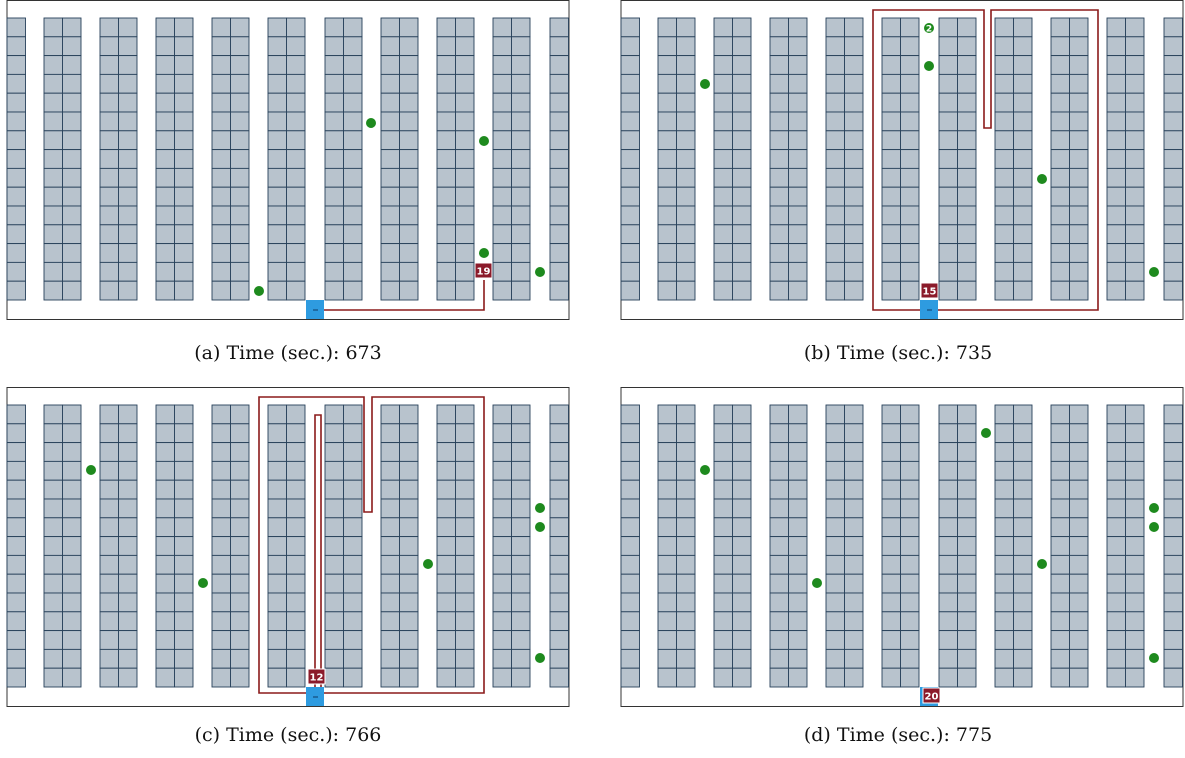  Describe the element at coordinates (930, 292) in the screenshot. I see `picker-label: 15` at that location.